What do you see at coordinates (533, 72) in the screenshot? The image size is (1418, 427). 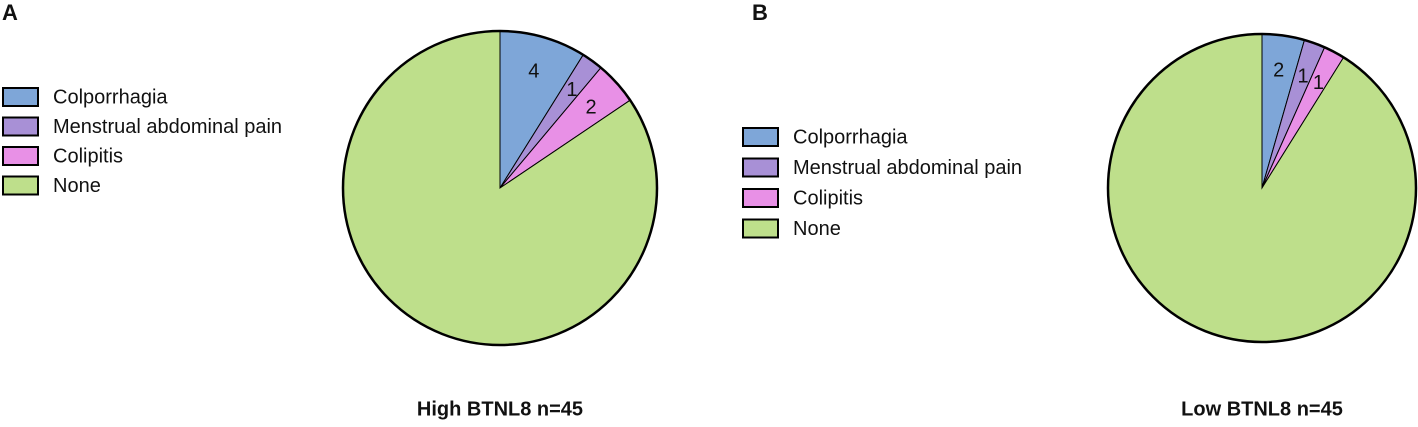 I see `data-label: 4` at bounding box center [533, 72].